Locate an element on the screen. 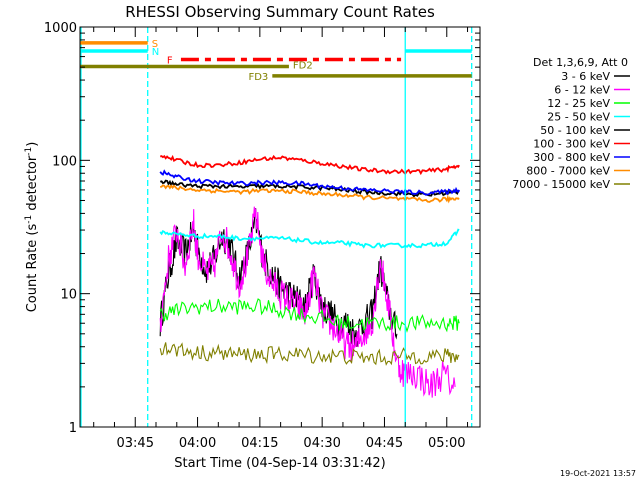 Image resolution: width=640 pixels, height=480 pixels. flag-label-4: FD2 is located at coordinates (303, 66).